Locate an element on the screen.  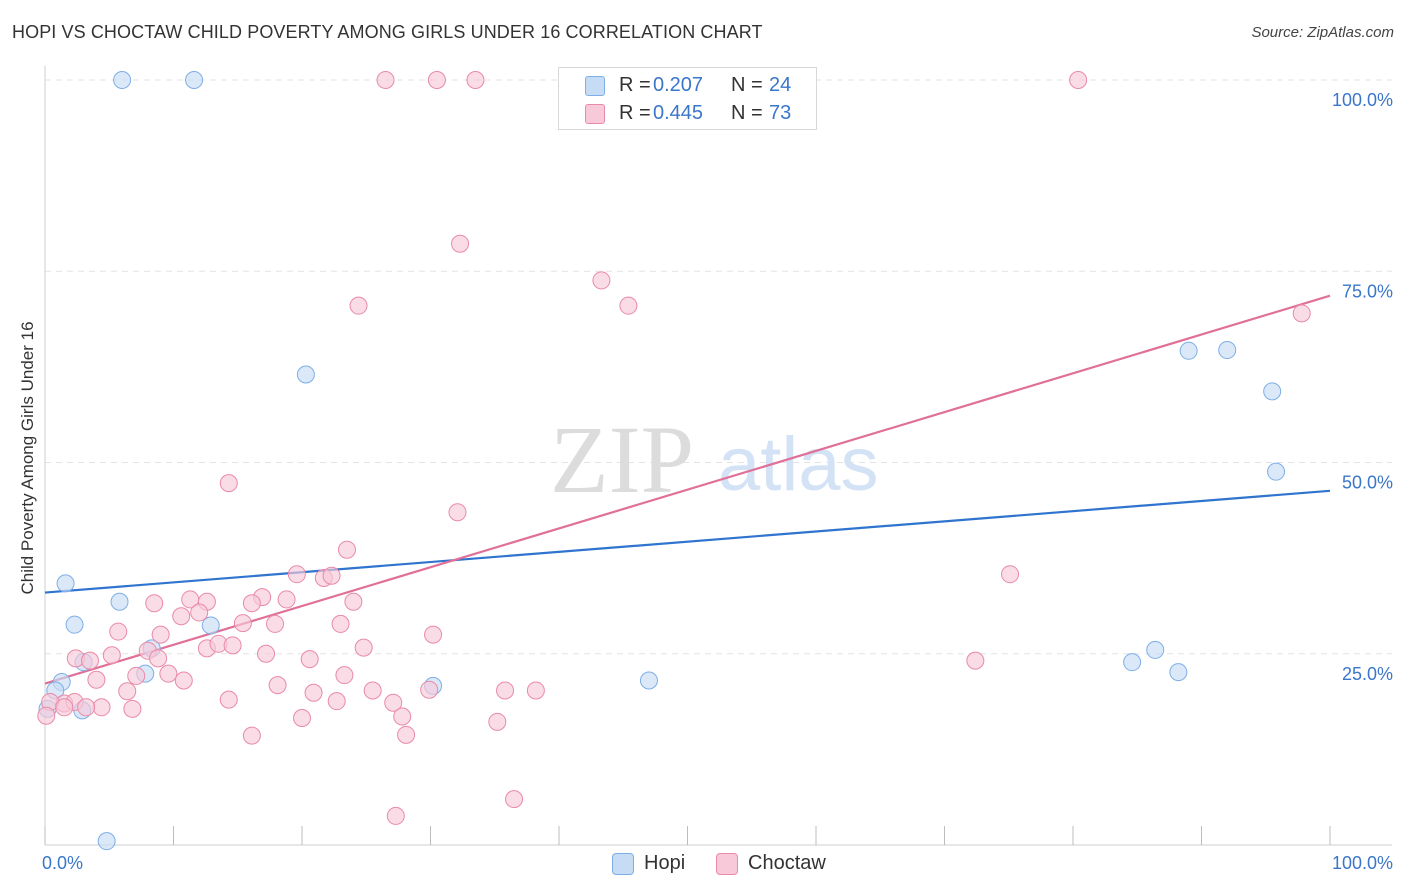
source-label: Source: ZipAtlas.com is located at coordinates (1322, 32).